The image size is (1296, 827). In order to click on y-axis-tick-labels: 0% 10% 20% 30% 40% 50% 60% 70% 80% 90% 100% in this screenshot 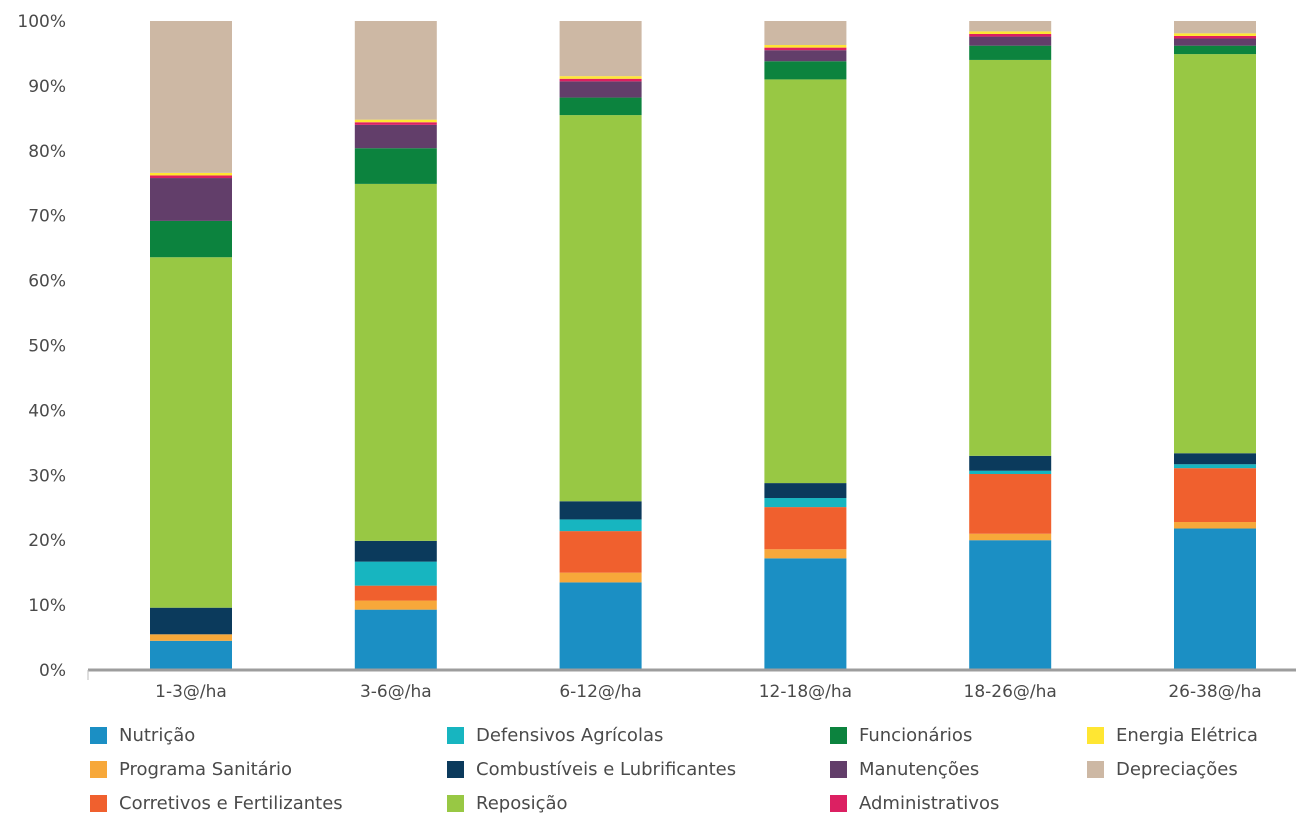, I will do `click(41, 346)`.